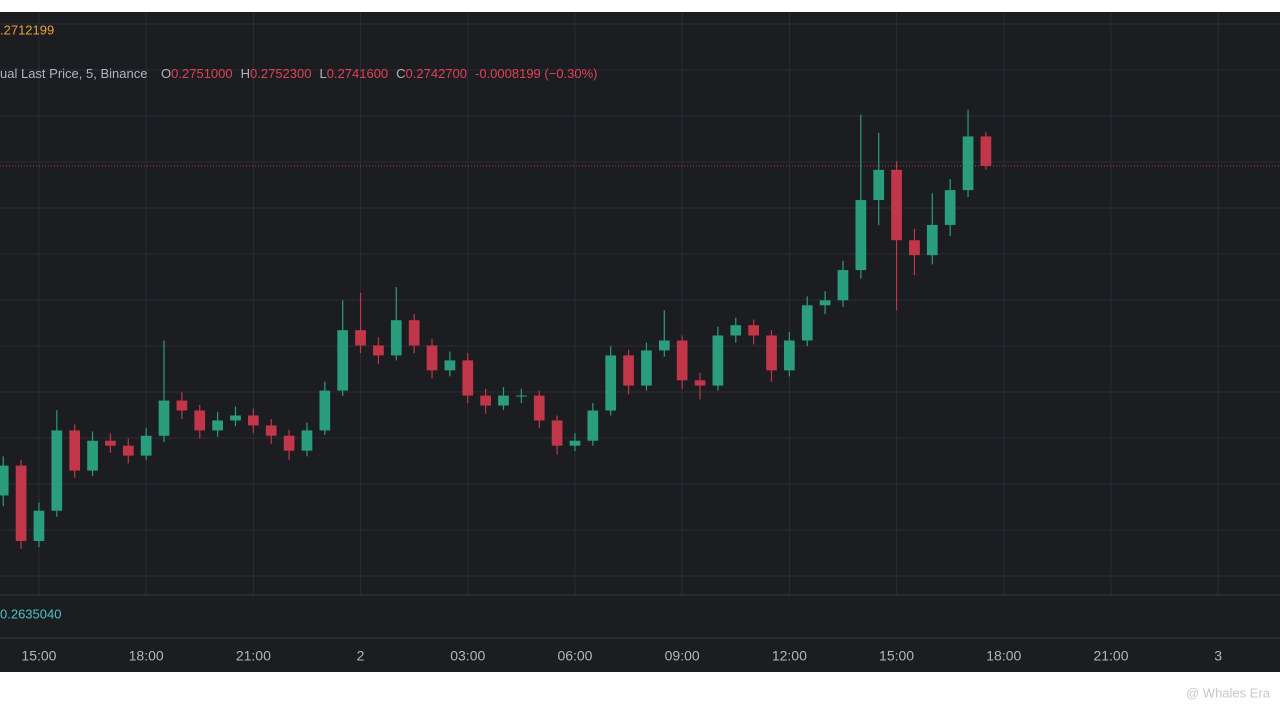 This screenshot has width=1280, height=720. What do you see at coordinates (27, 29) in the screenshot?
I see `top-price-label: .2712199` at bounding box center [27, 29].